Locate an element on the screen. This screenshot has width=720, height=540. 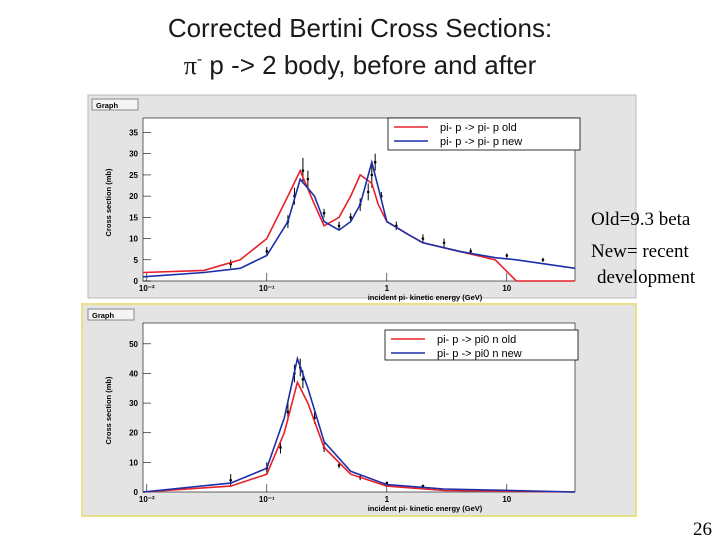
y-tick-label: 5 is located at coordinates (136, 260).